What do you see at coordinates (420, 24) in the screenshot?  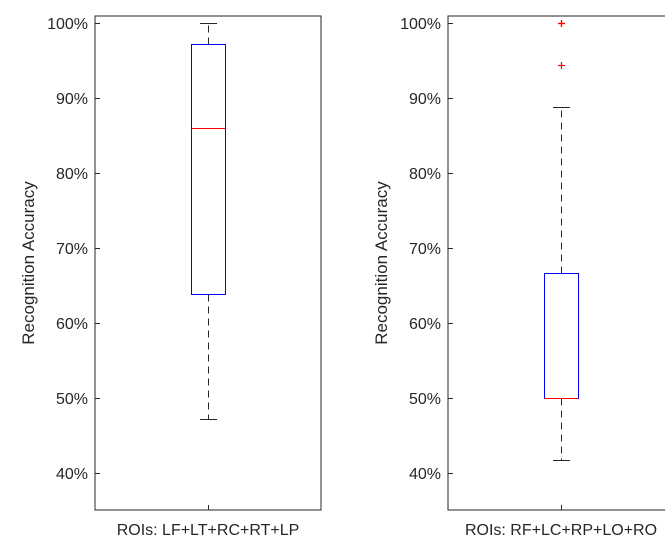 I see `right-ytick-label: 100%` at bounding box center [420, 24].